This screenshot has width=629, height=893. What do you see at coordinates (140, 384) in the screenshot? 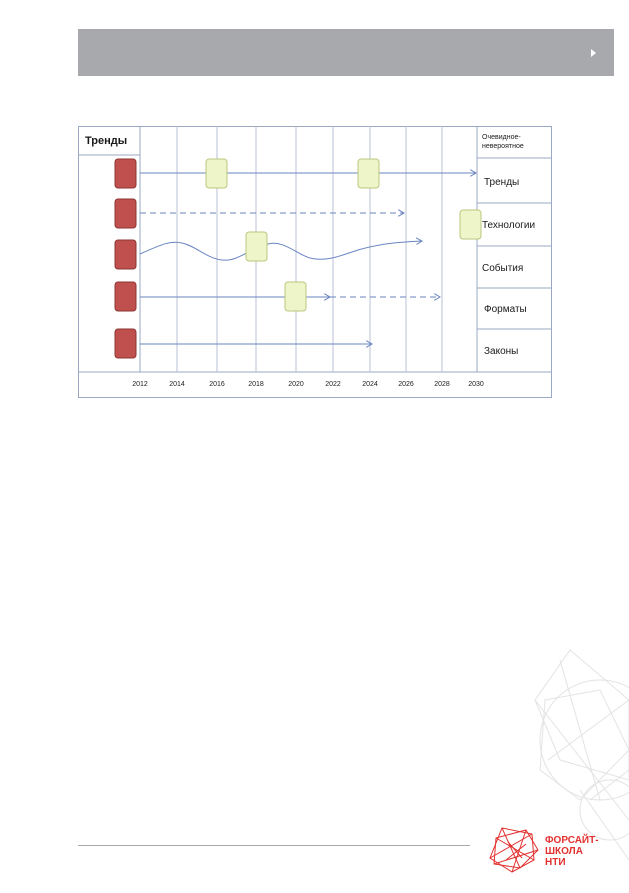
I see `year-label: 2012` at bounding box center [140, 384].